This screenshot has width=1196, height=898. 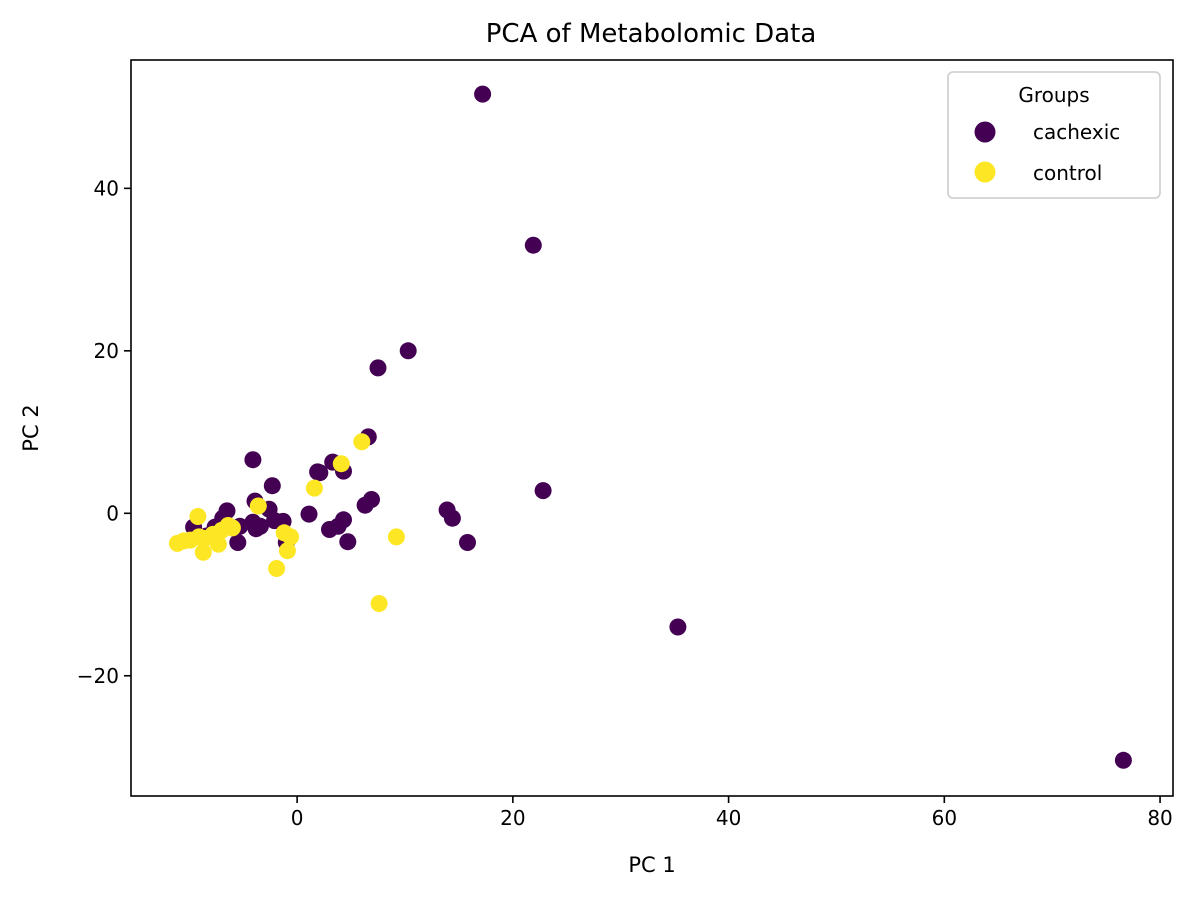 I want to click on legend-box, so click(x=1054, y=135).